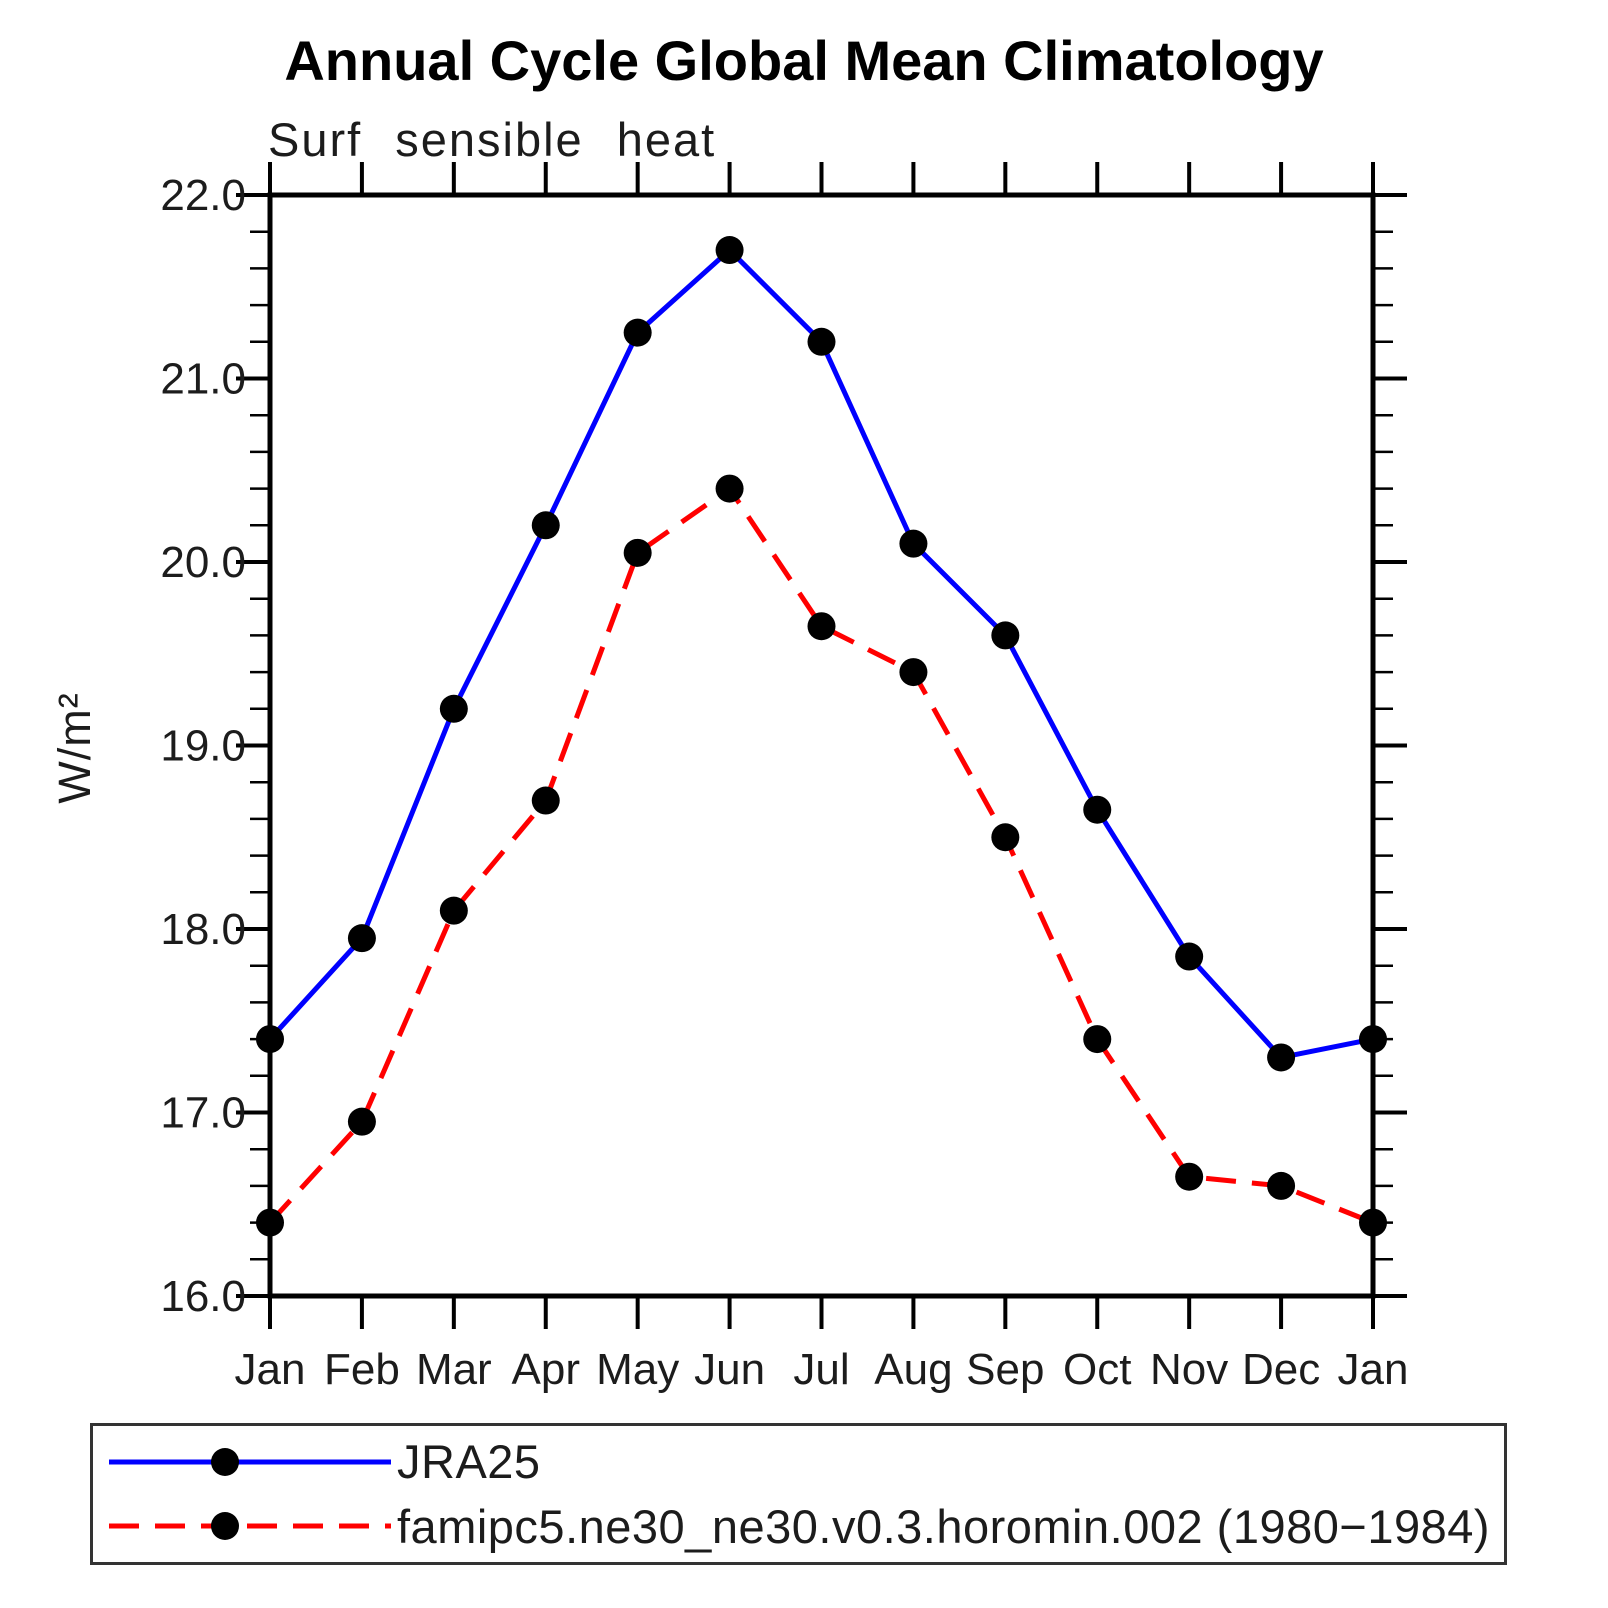  I want to click on y-tick-label: 16.0, so click(203, 1296).